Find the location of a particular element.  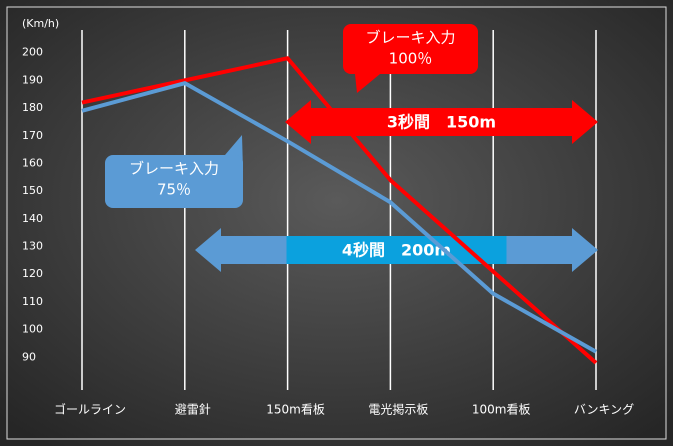

arrow is located at coordinates (441, 122).